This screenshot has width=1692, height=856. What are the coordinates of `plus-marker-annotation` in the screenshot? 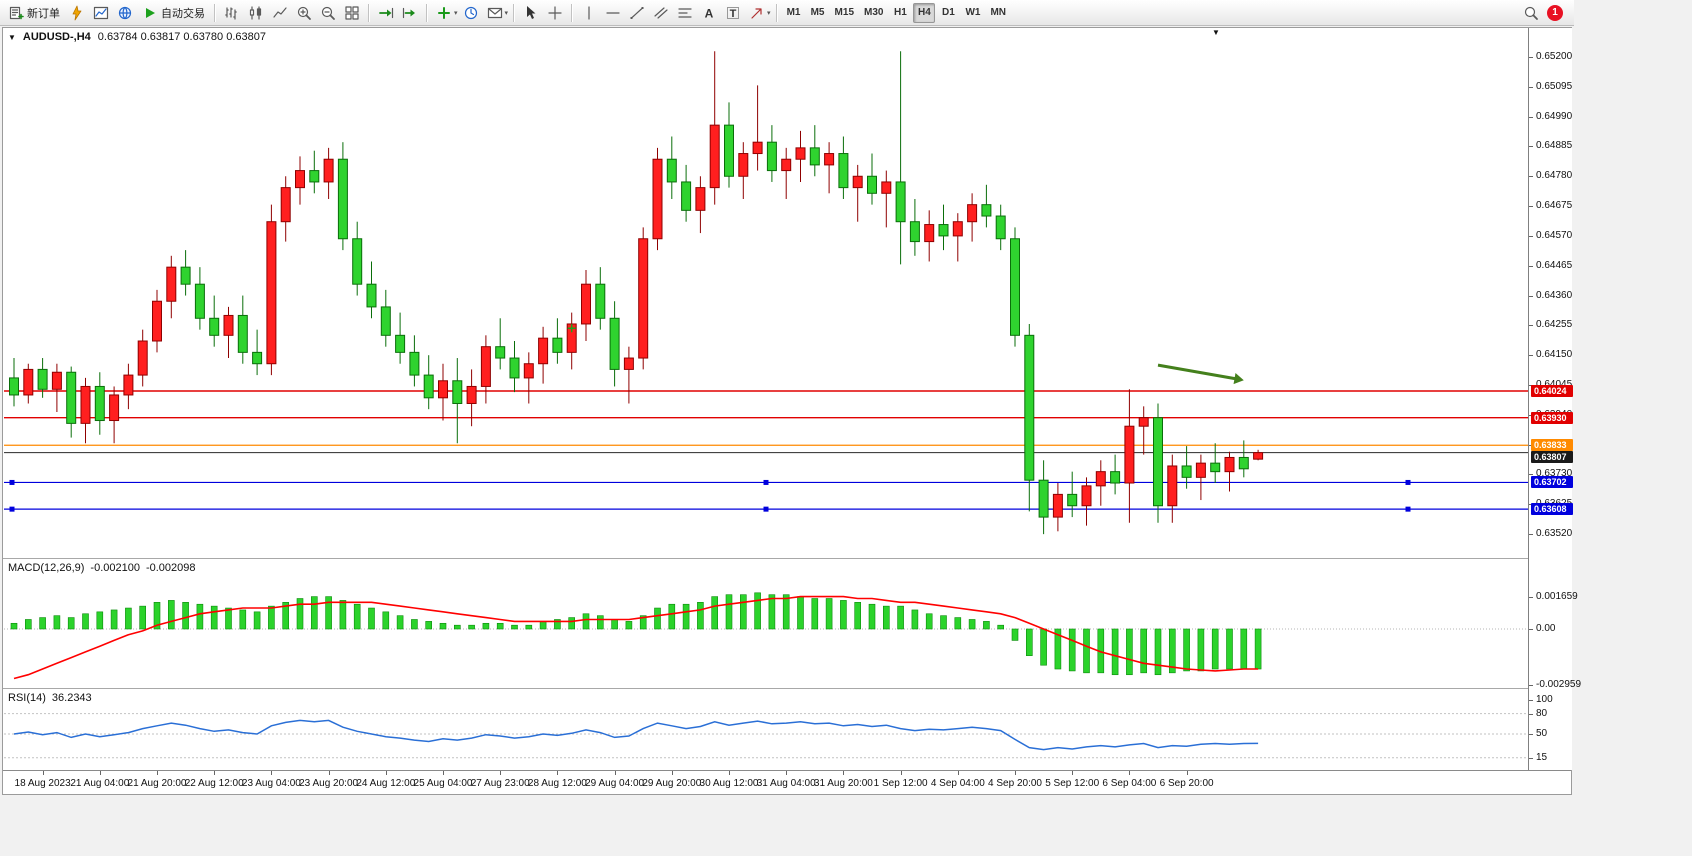 It's located at (571, 328).